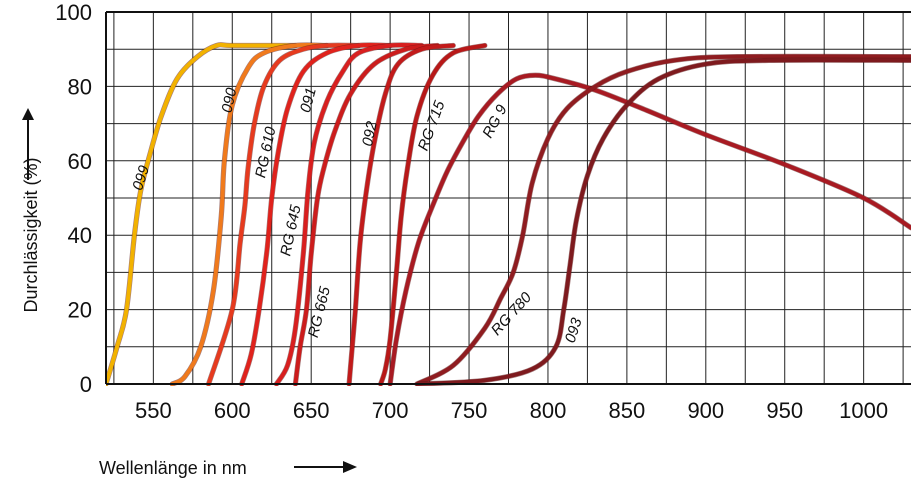  What do you see at coordinates (141, 178) in the screenshot?
I see `curve-label: 099` at bounding box center [141, 178].